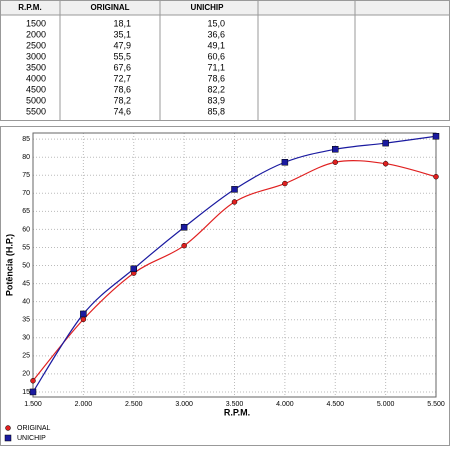  What do you see at coordinates (216, 34) in the screenshot?
I see `table-cell: 36,6` at bounding box center [216, 34].